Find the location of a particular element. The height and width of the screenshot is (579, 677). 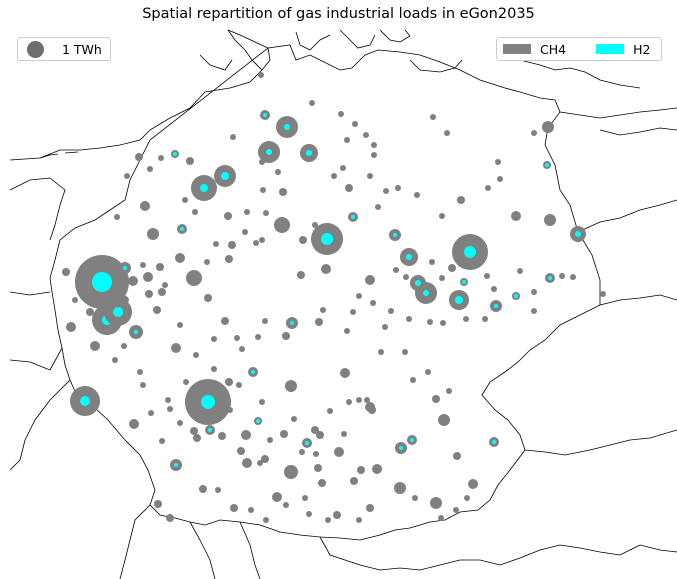

size-legend: 1 TWh is located at coordinates (64, 49).